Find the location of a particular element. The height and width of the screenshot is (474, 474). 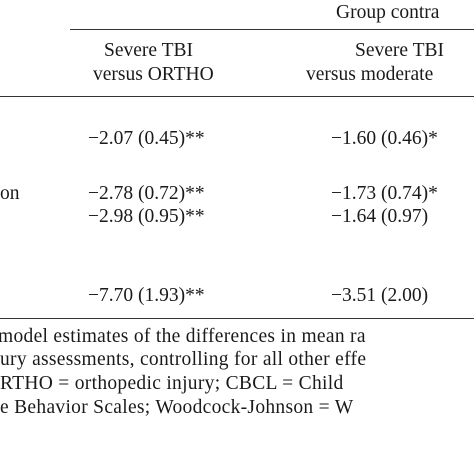

cell: −2.07 (0.45)** is located at coordinates (146, 138).